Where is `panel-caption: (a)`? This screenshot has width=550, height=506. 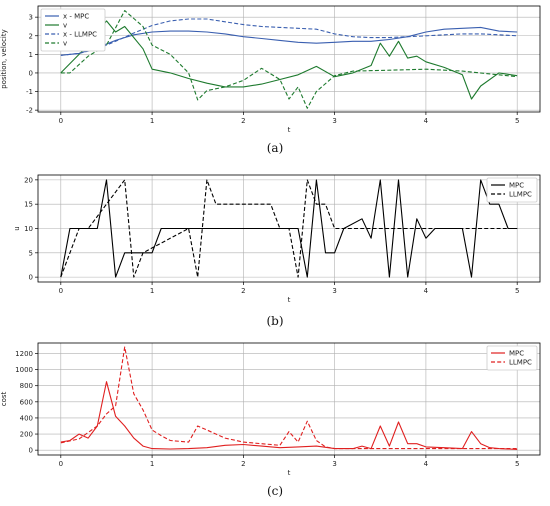 panel-caption: (a) is located at coordinates (275, 148).